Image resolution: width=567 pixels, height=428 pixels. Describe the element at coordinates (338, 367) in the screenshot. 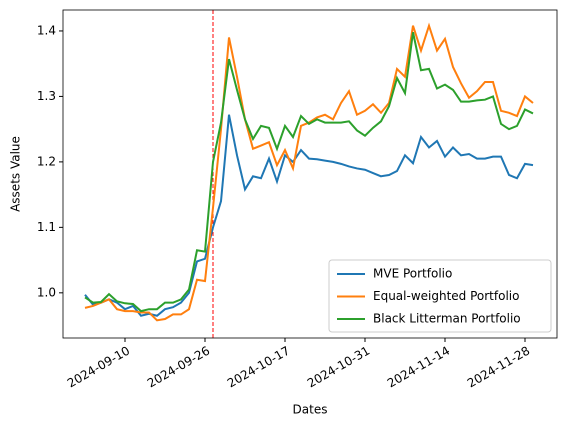

I see `x-tick-label: 2024-10-31` at that location.